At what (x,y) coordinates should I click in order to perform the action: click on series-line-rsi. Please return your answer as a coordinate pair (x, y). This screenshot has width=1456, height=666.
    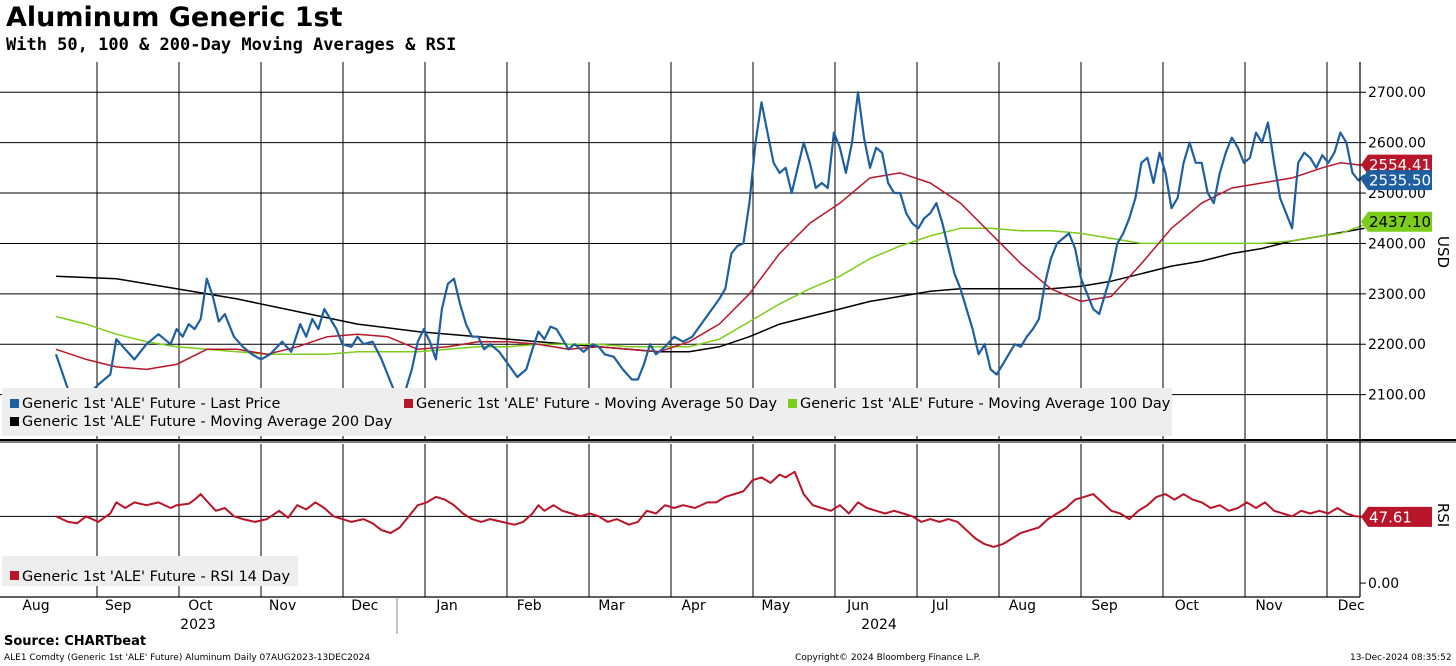
    Looking at the image, I should click on (710, 509).